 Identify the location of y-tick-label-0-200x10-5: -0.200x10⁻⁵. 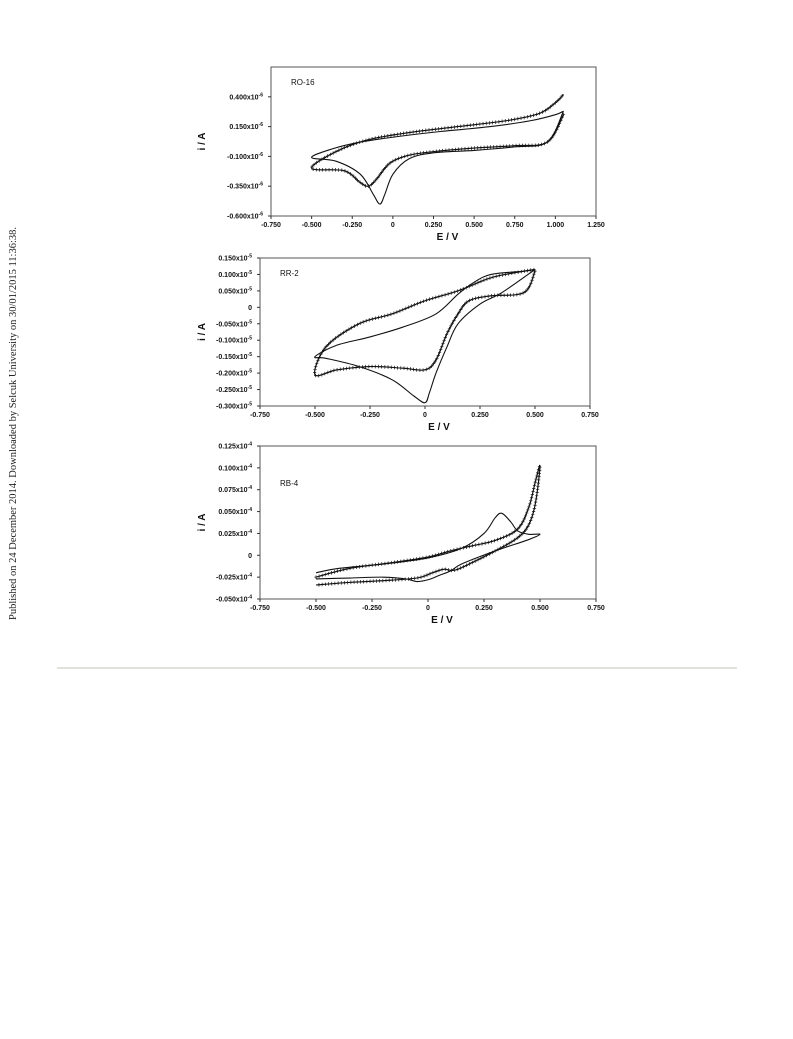
(234, 373).